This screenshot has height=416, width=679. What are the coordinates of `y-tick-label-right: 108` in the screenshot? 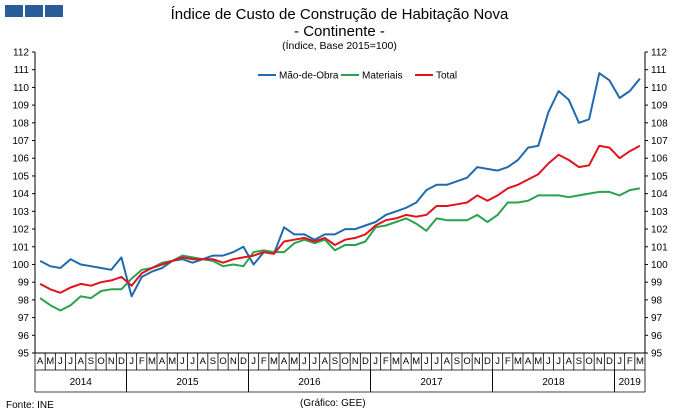 It's located at (659, 123).